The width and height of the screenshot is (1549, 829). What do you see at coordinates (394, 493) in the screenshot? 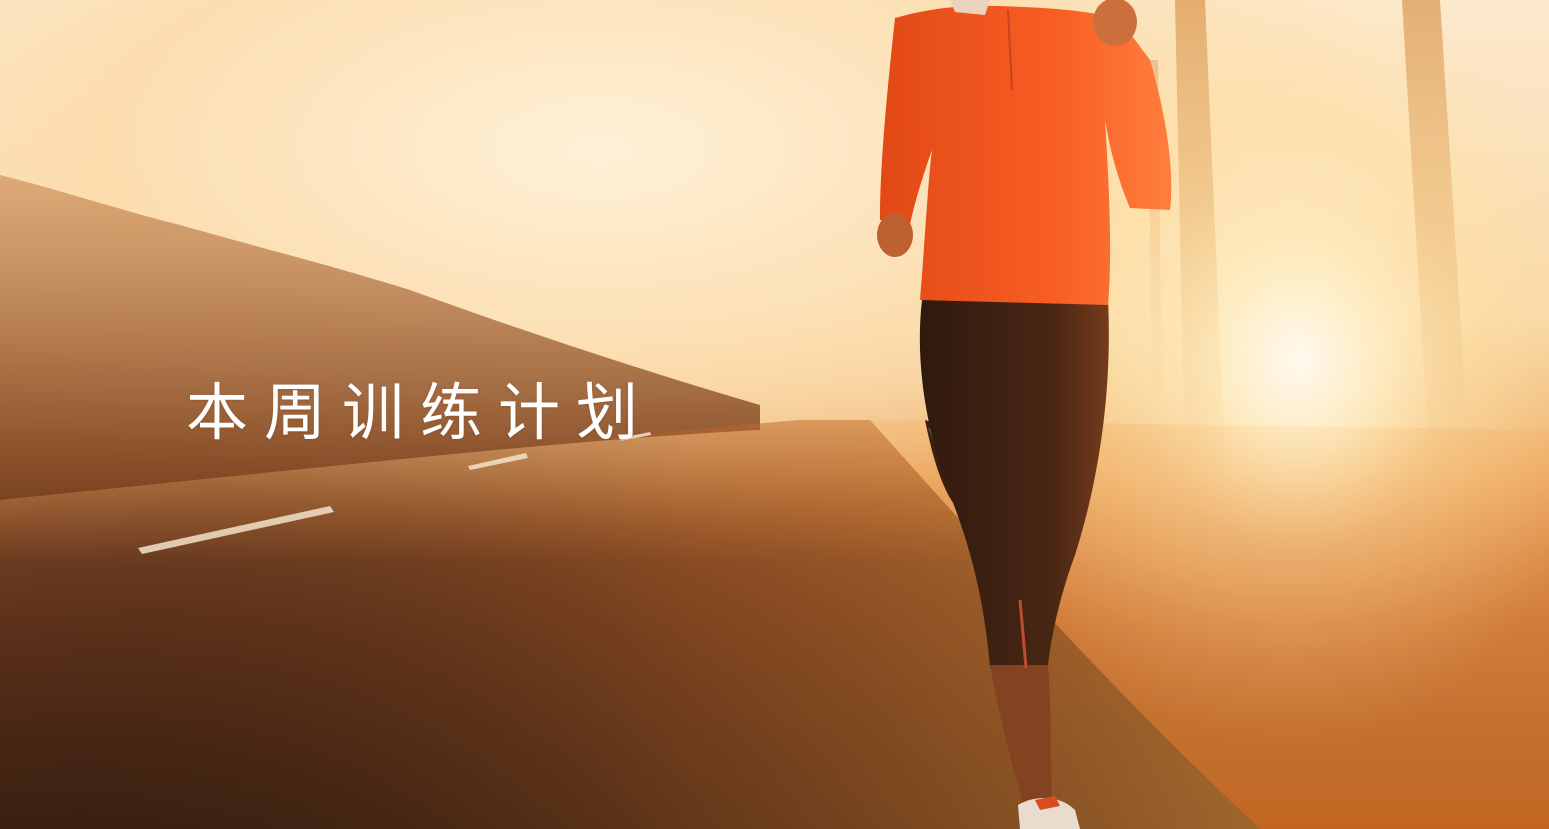
I see `lane-markings` at bounding box center [394, 493].